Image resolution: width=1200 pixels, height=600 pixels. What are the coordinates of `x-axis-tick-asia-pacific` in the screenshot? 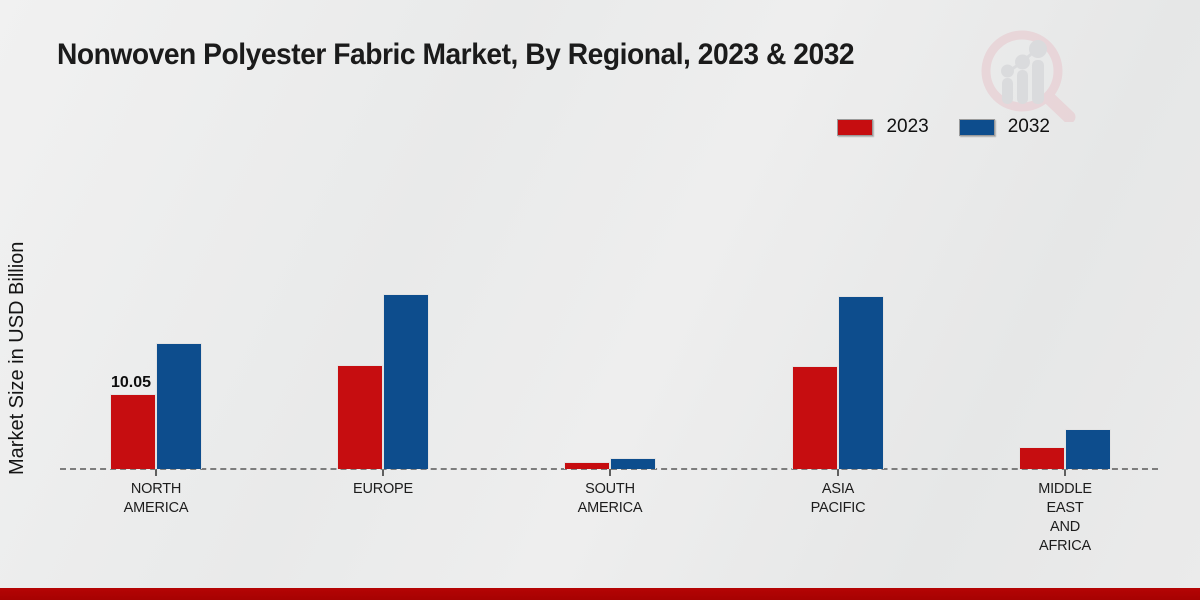 It's located at (838, 472).